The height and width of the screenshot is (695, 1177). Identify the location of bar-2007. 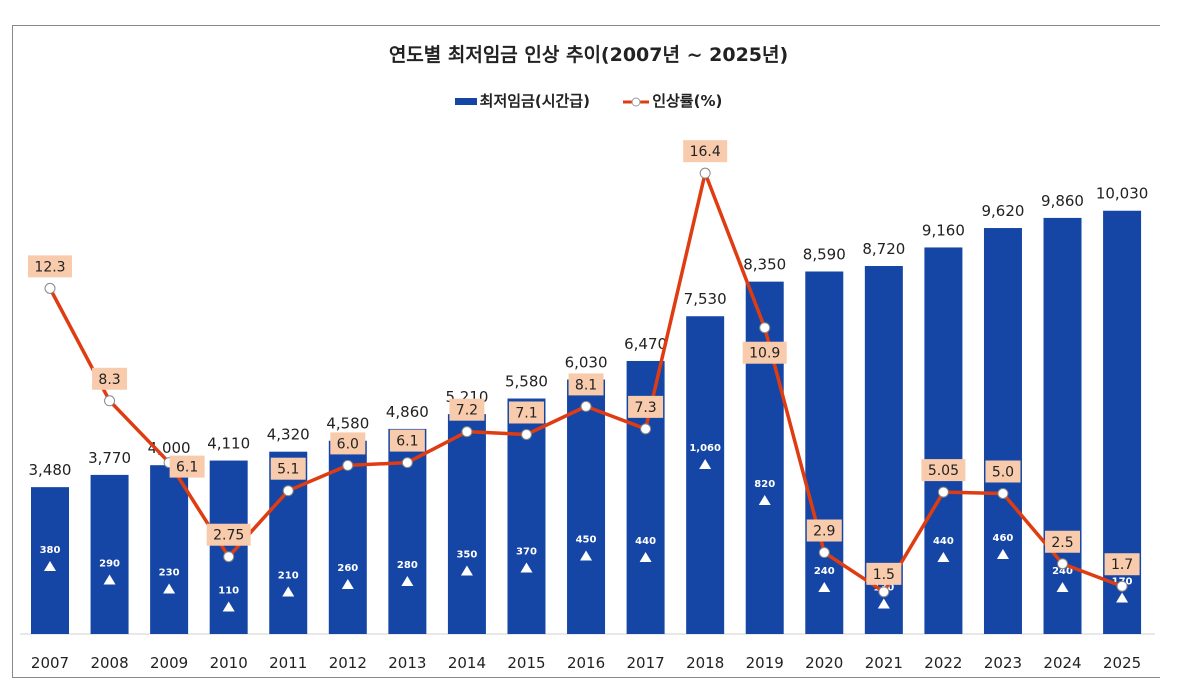
(50, 560).